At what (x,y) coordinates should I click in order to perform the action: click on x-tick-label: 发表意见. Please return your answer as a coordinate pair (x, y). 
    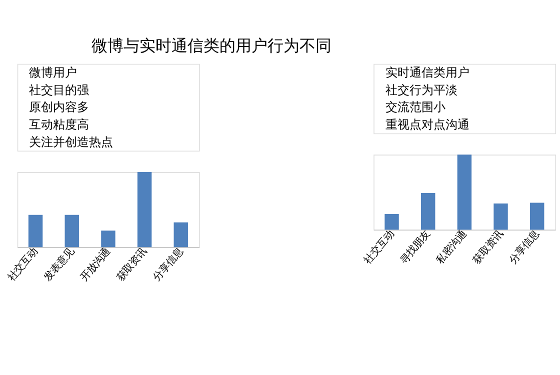
    Looking at the image, I should click on (59, 264).